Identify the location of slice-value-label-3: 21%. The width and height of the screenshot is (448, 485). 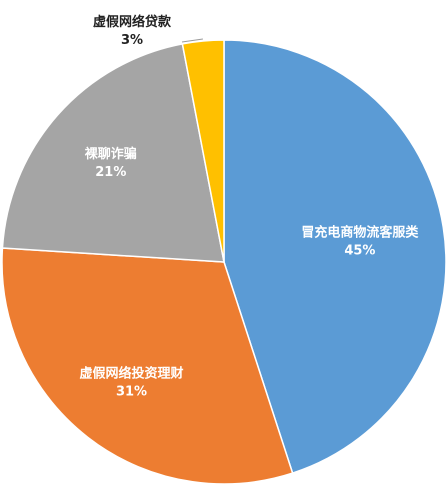
(110, 172).